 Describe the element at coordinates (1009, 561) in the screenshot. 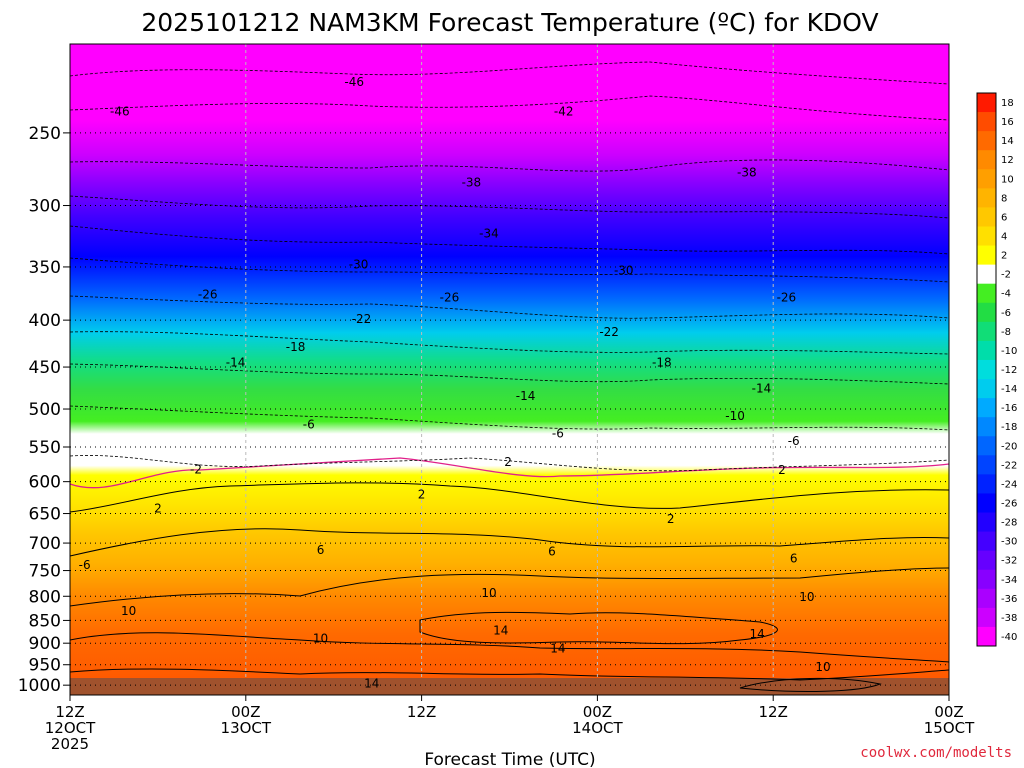

I see `colorbar-label: -32` at that location.